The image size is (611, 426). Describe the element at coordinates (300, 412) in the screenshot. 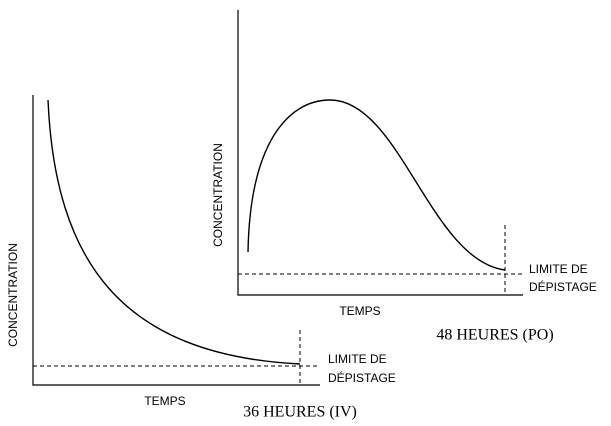

I see `caption: 36 HEURES (IV)` at that location.